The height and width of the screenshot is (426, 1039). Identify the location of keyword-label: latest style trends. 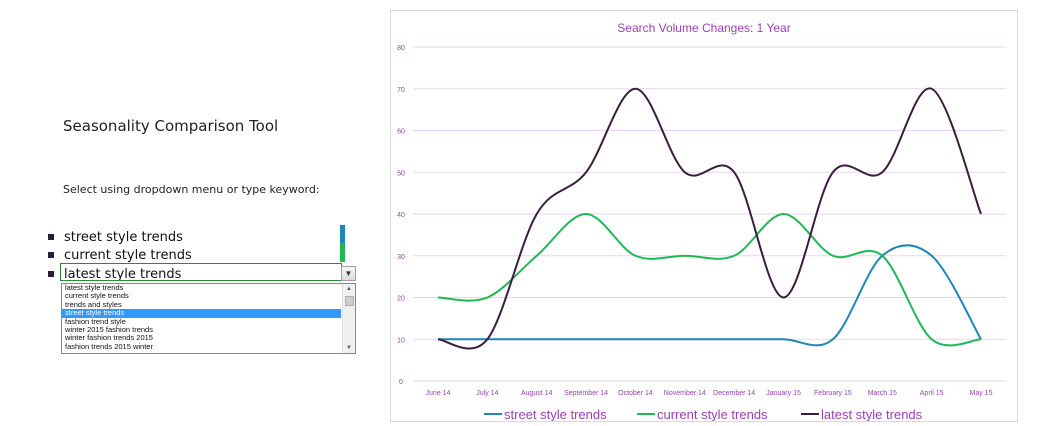
(123, 274).